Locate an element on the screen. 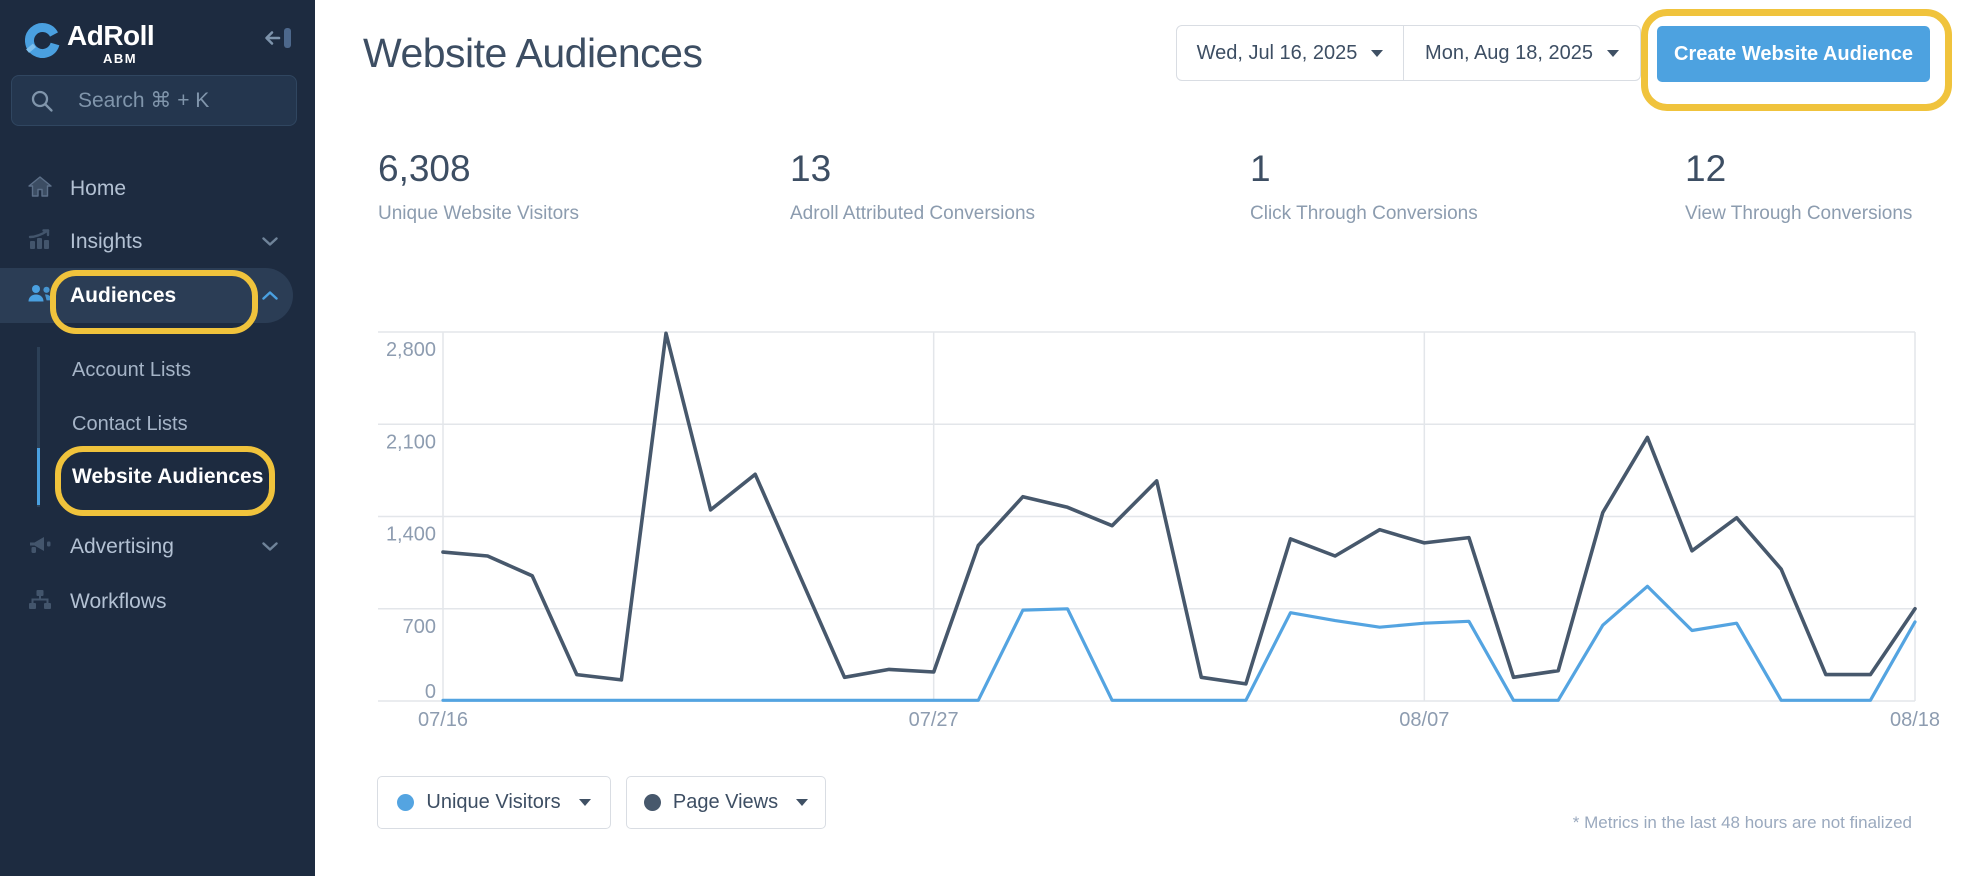  sidebar-item-insights: Insights is located at coordinates (157, 242).